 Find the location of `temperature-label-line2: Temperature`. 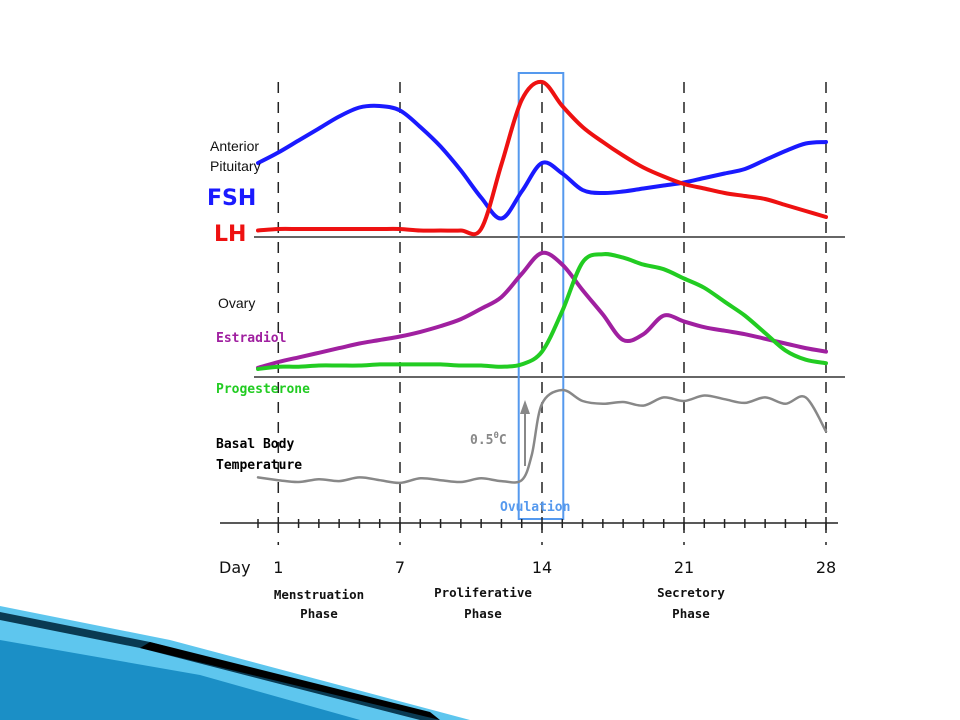

temperature-label-line2: Temperature is located at coordinates (259, 465).